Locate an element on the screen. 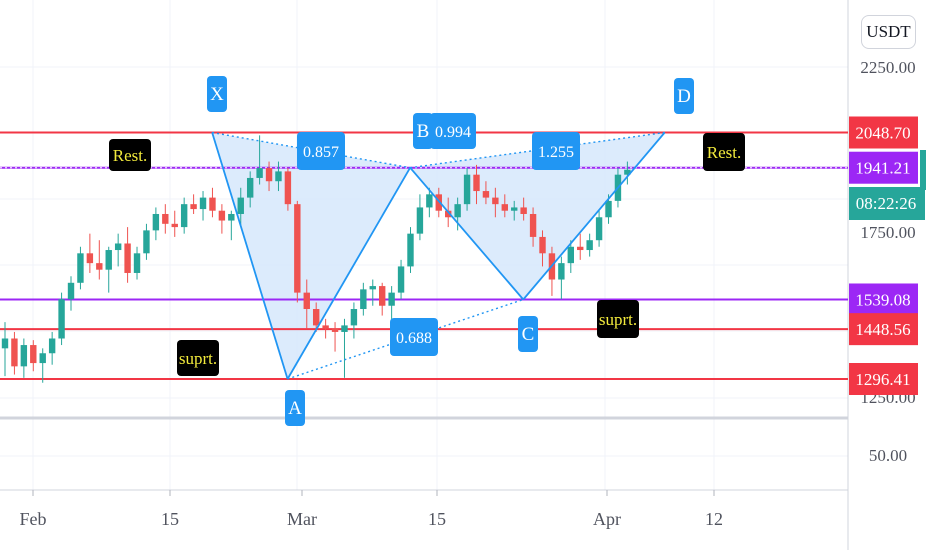 The height and width of the screenshot is (550, 932). level-price-label: 2048.70 is located at coordinates (882, 133).